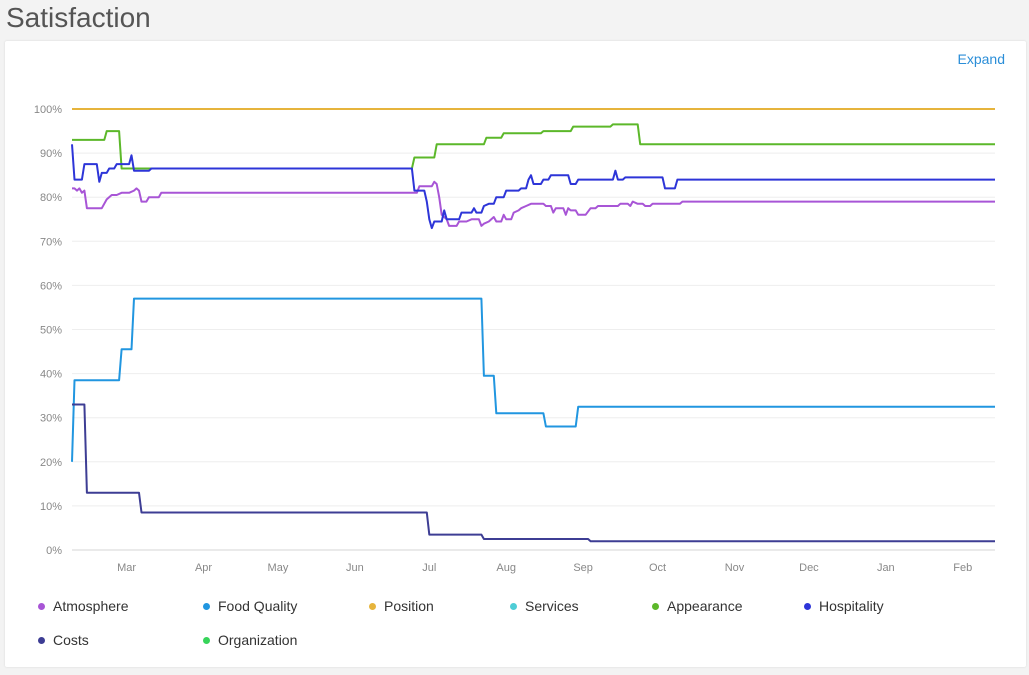 The width and height of the screenshot is (1029, 675). Describe the element at coordinates (71, 640) in the screenshot. I see `legend-label: Costs` at that location.